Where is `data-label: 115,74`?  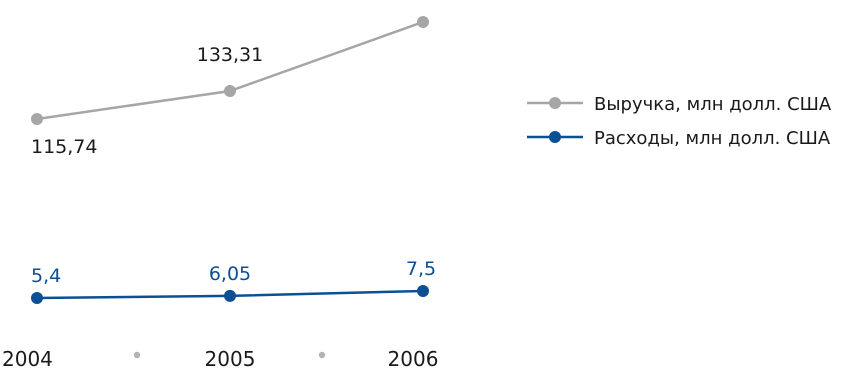 data-label: 115,74 is located at coordinates (64, 147).